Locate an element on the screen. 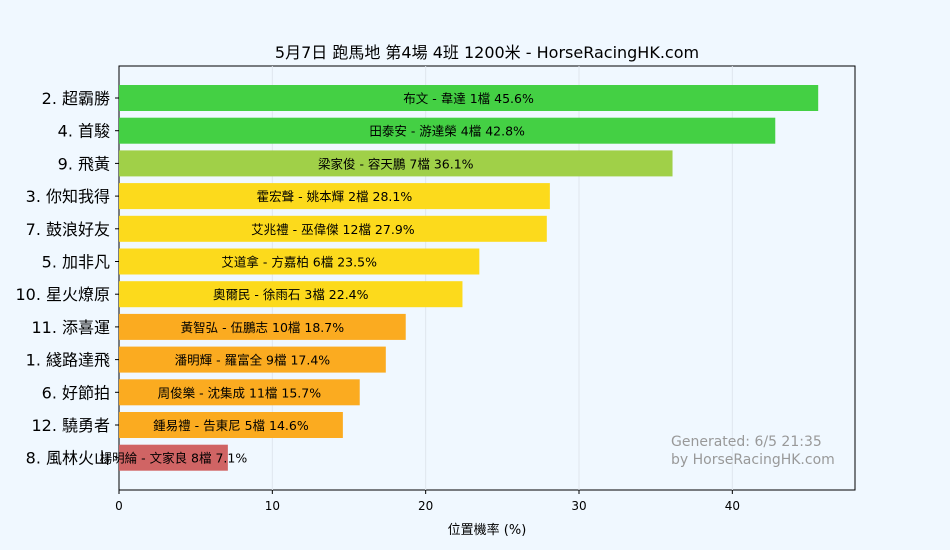  bar-data-label: 周俊樂 - 沈集成 11檔 15.7% is located at coordinates (240, 392).